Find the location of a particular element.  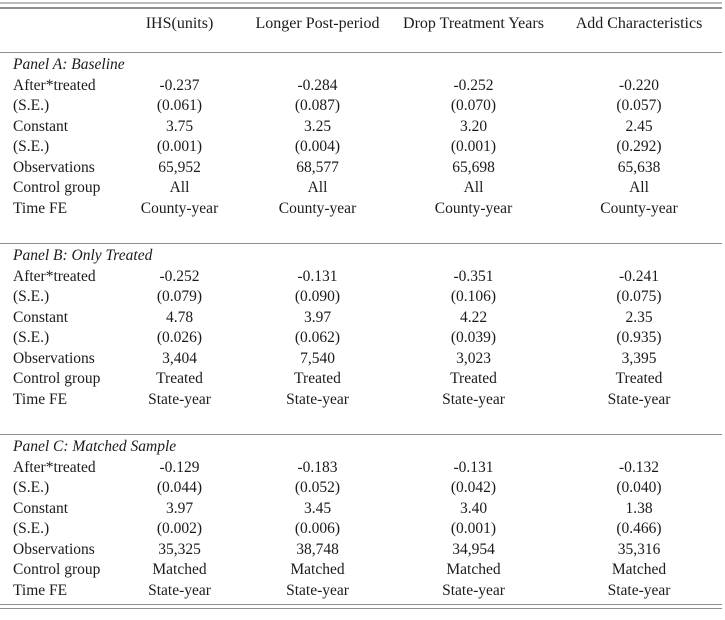

cell-value: (0.052) is located at coordinates (317, 487).